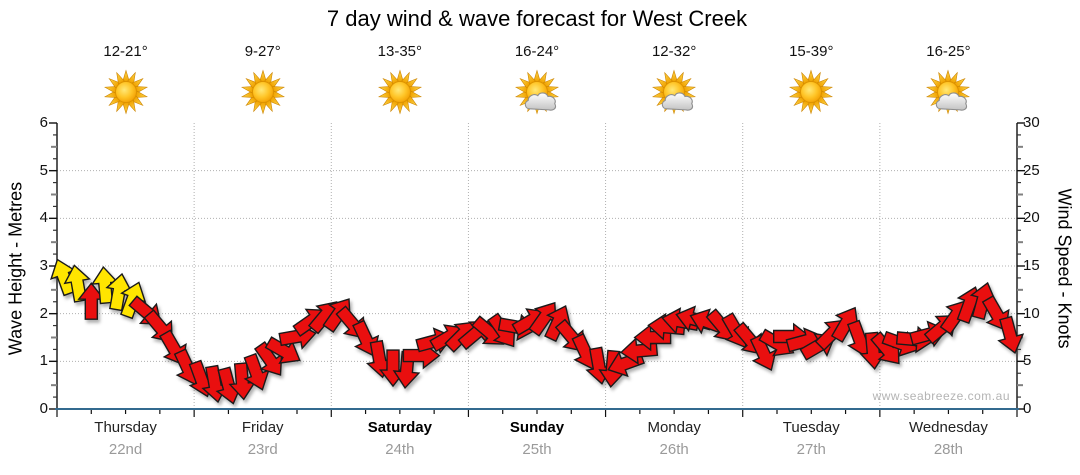 The height and width of the screenshot is (475, 1080). Describe the element at coordinates (262, 51) in the screenshot. I see `temp-label: 9-27°` at that location.